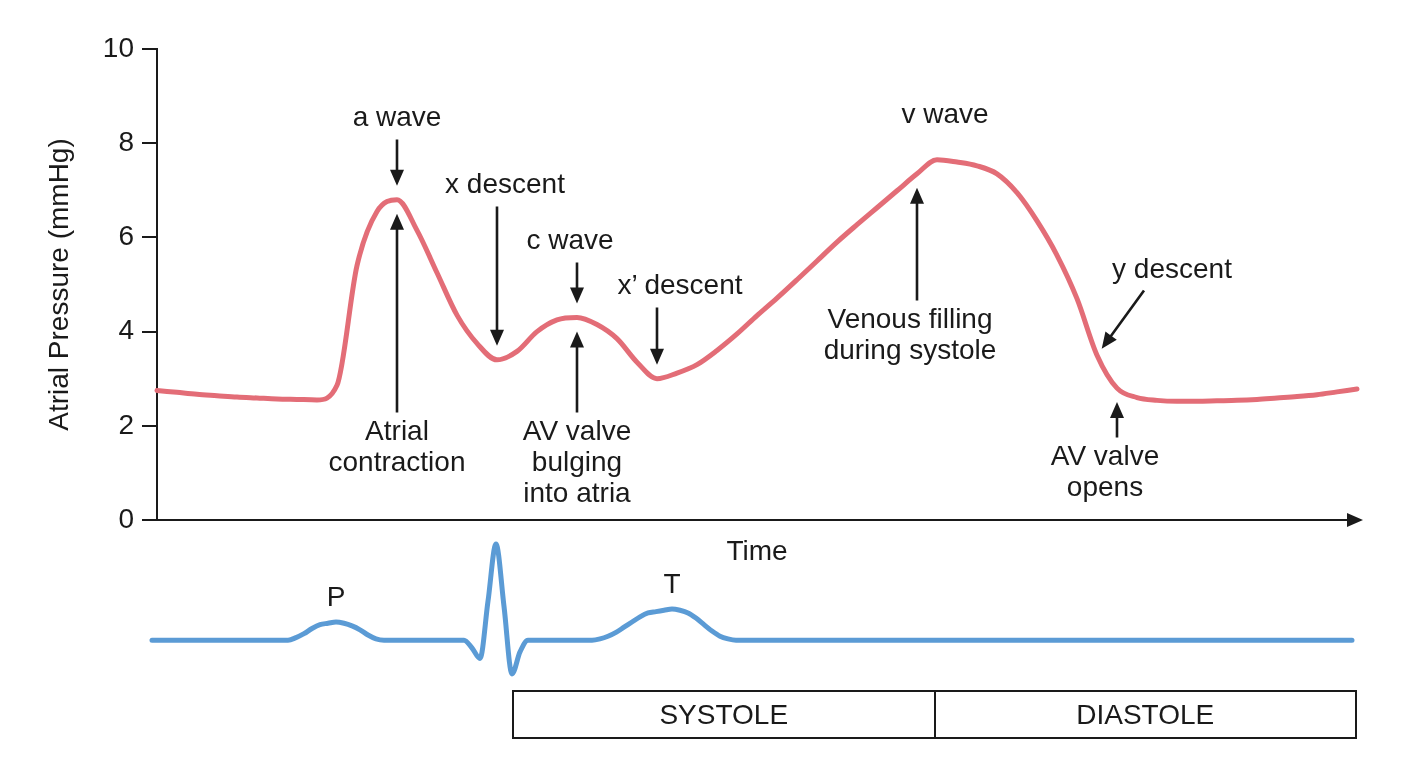 This screenshot has width=1408, height=768. I want to click on y-axis-title: Atrial Pressure (mmHg), so click(58, 284).